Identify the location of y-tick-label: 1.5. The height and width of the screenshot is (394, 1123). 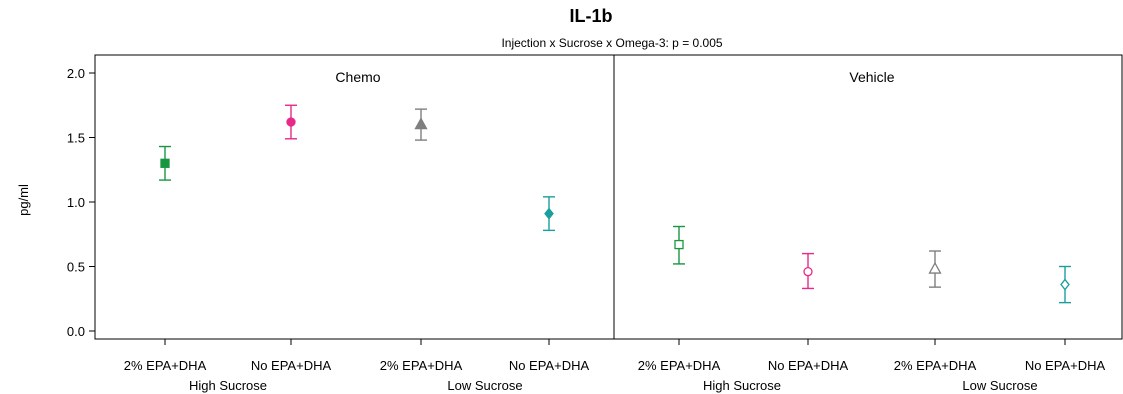
(76, 138).